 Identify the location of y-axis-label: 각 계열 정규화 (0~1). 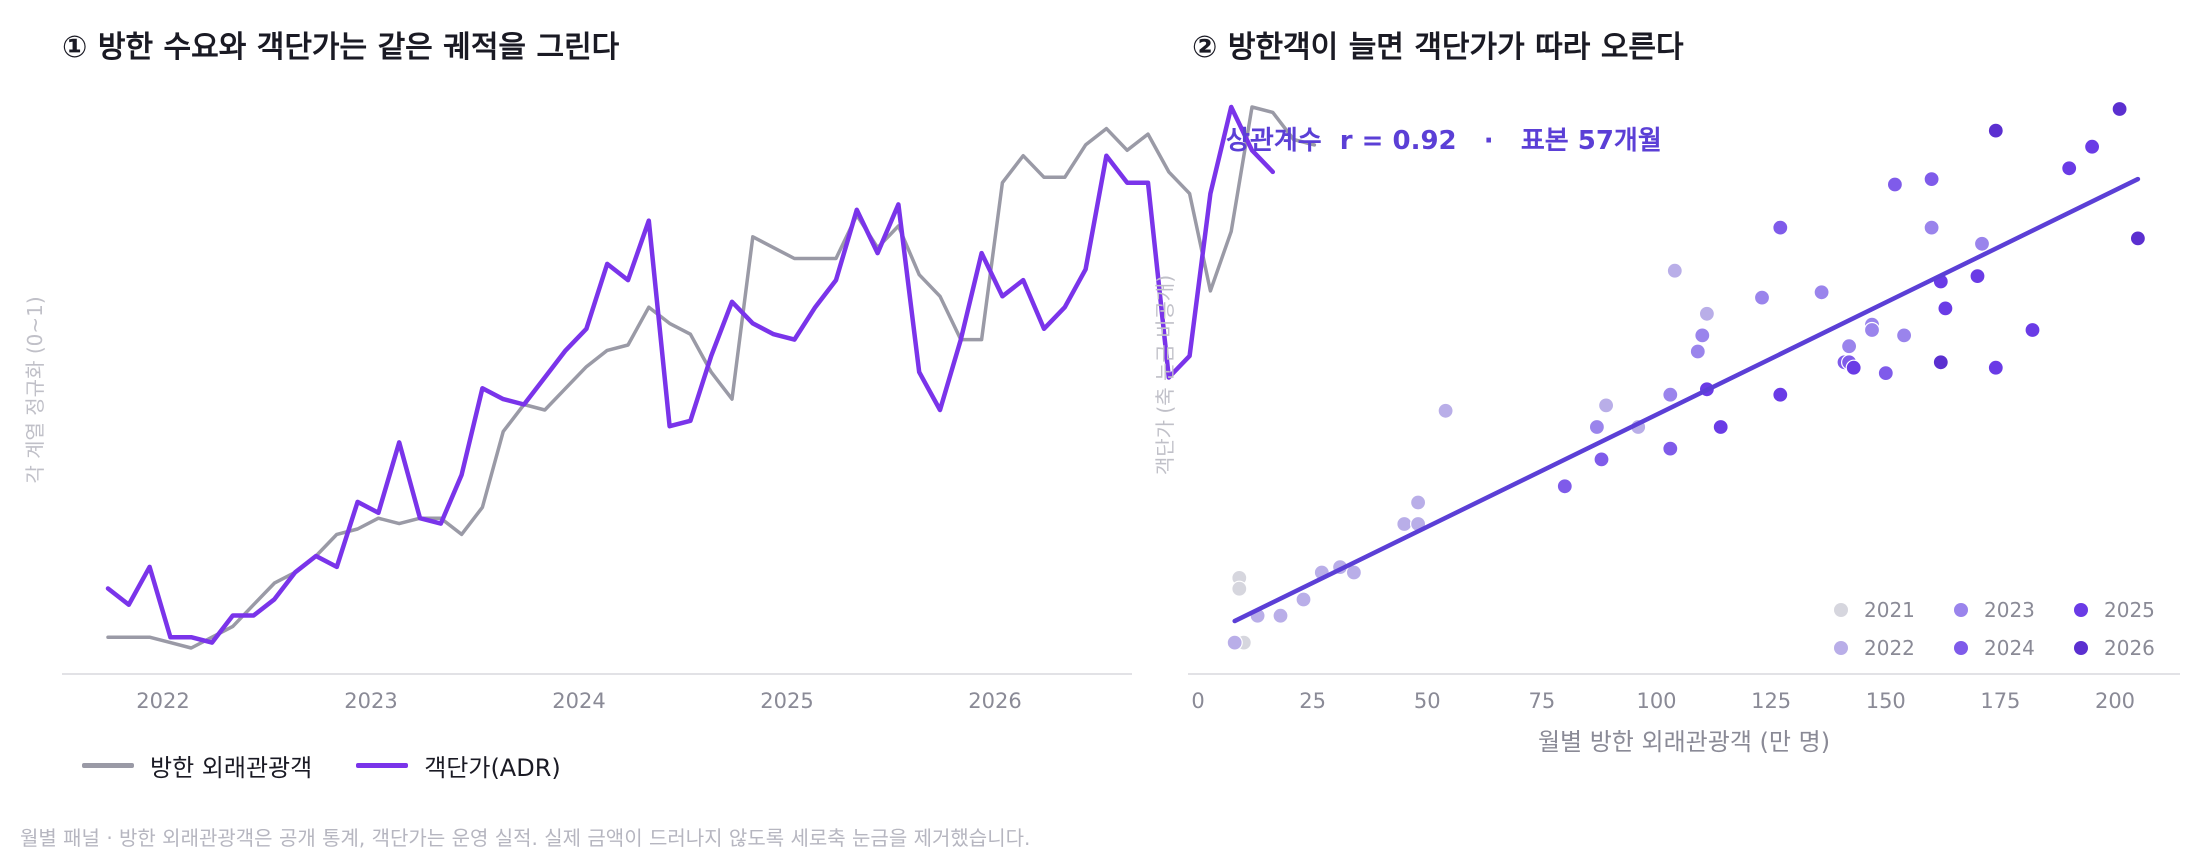
(35, 389).